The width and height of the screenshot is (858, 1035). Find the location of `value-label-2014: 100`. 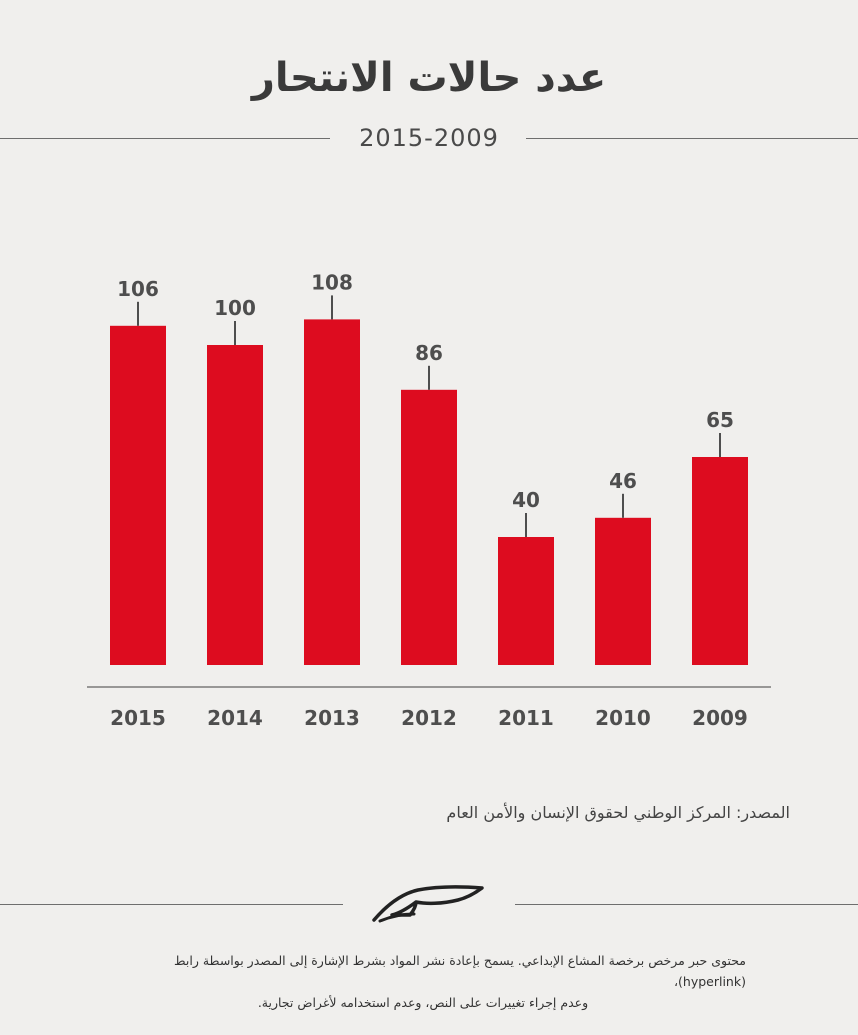

value-label-2014: 100 is located at coordinates (235, 308).